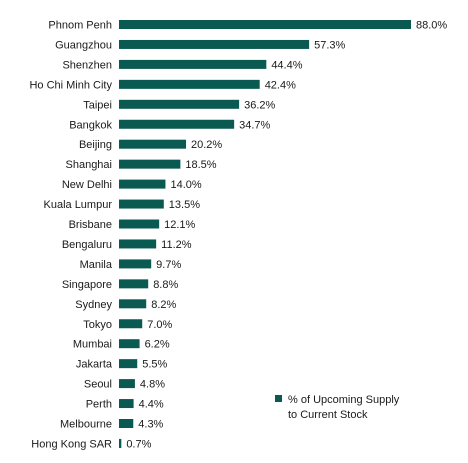 This screenshot has width=468, height=463. Describe the element at coordinates (259, 105) in the screenshot. I see `value-label: 36.2%` at that location.